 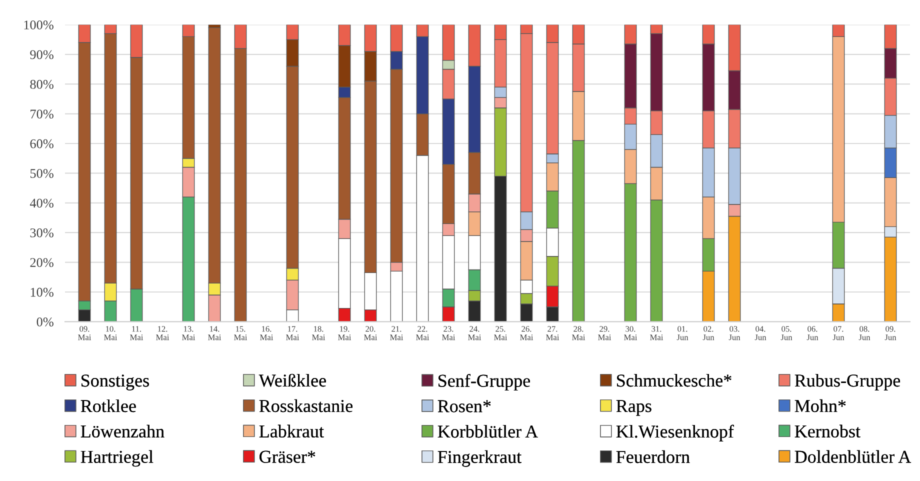 I want to click on x-tick-label: 15. Mai, so click(x=241, y=333).